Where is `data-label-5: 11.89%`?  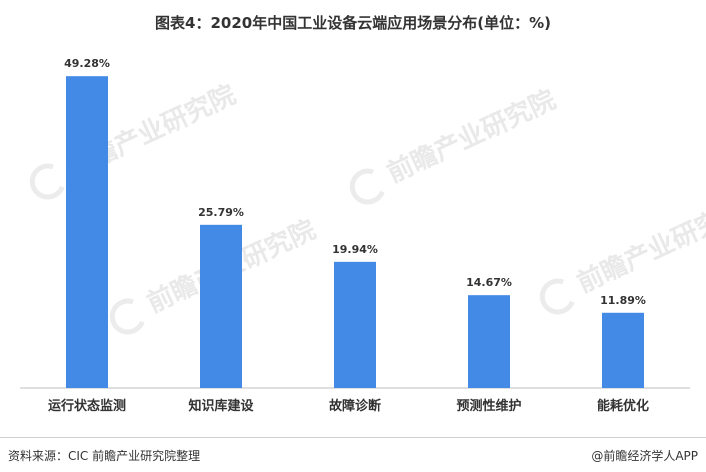
data-label-5: 11.89% is located at coordinates (623, 300).